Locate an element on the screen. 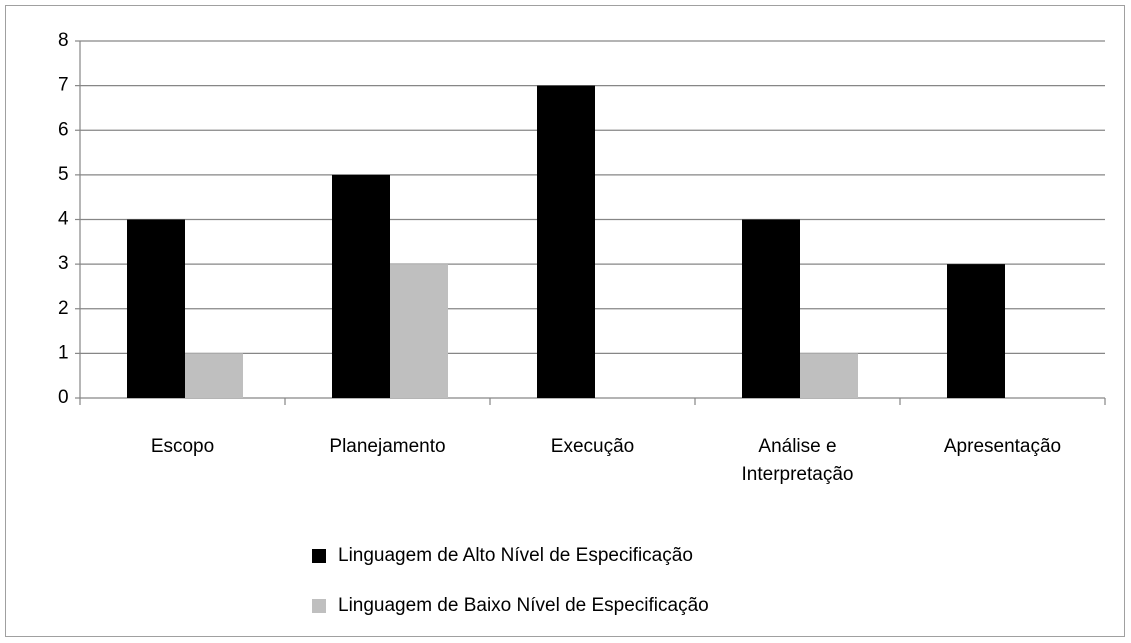 This screenshot has height=643, width=1131. y-tick-label: 8 is located at coordinates (63, 40).